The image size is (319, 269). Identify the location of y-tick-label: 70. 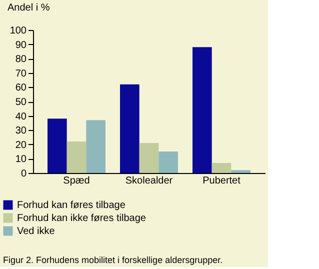
(21, 74).